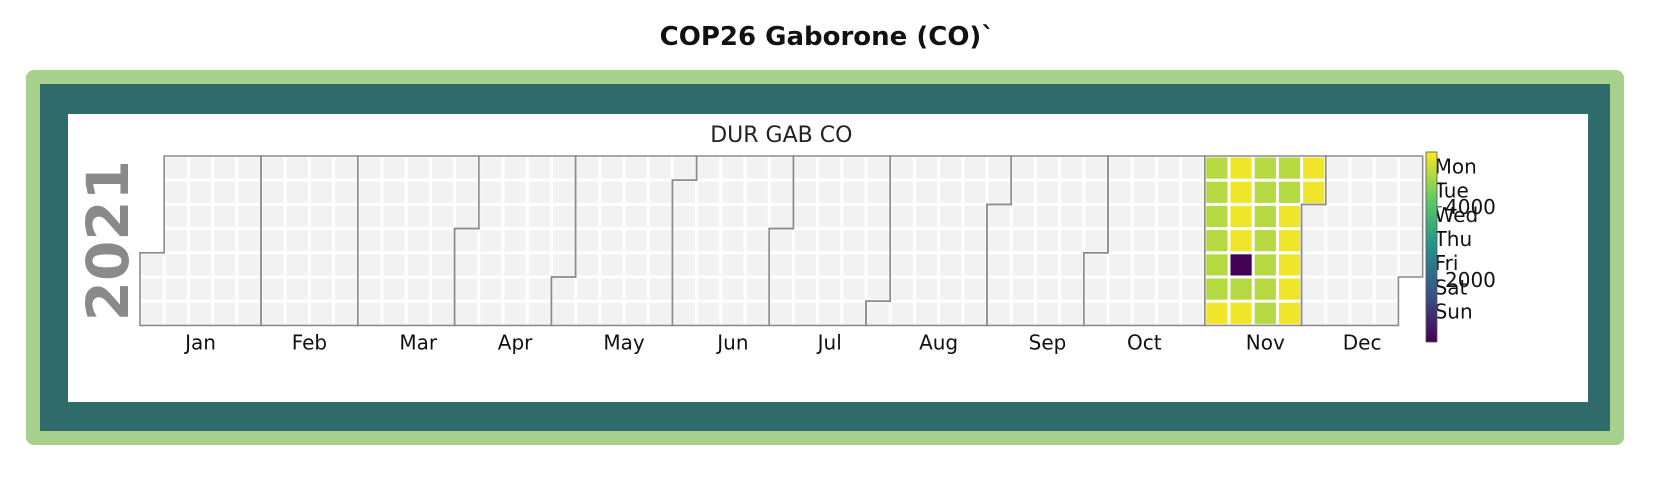 This screenshot has height=478, width=1654. What do you see at coordinates (1144, 342) in the screenshot?
I see `month-label-oct: Oct` at bounding box center [1144, 342].